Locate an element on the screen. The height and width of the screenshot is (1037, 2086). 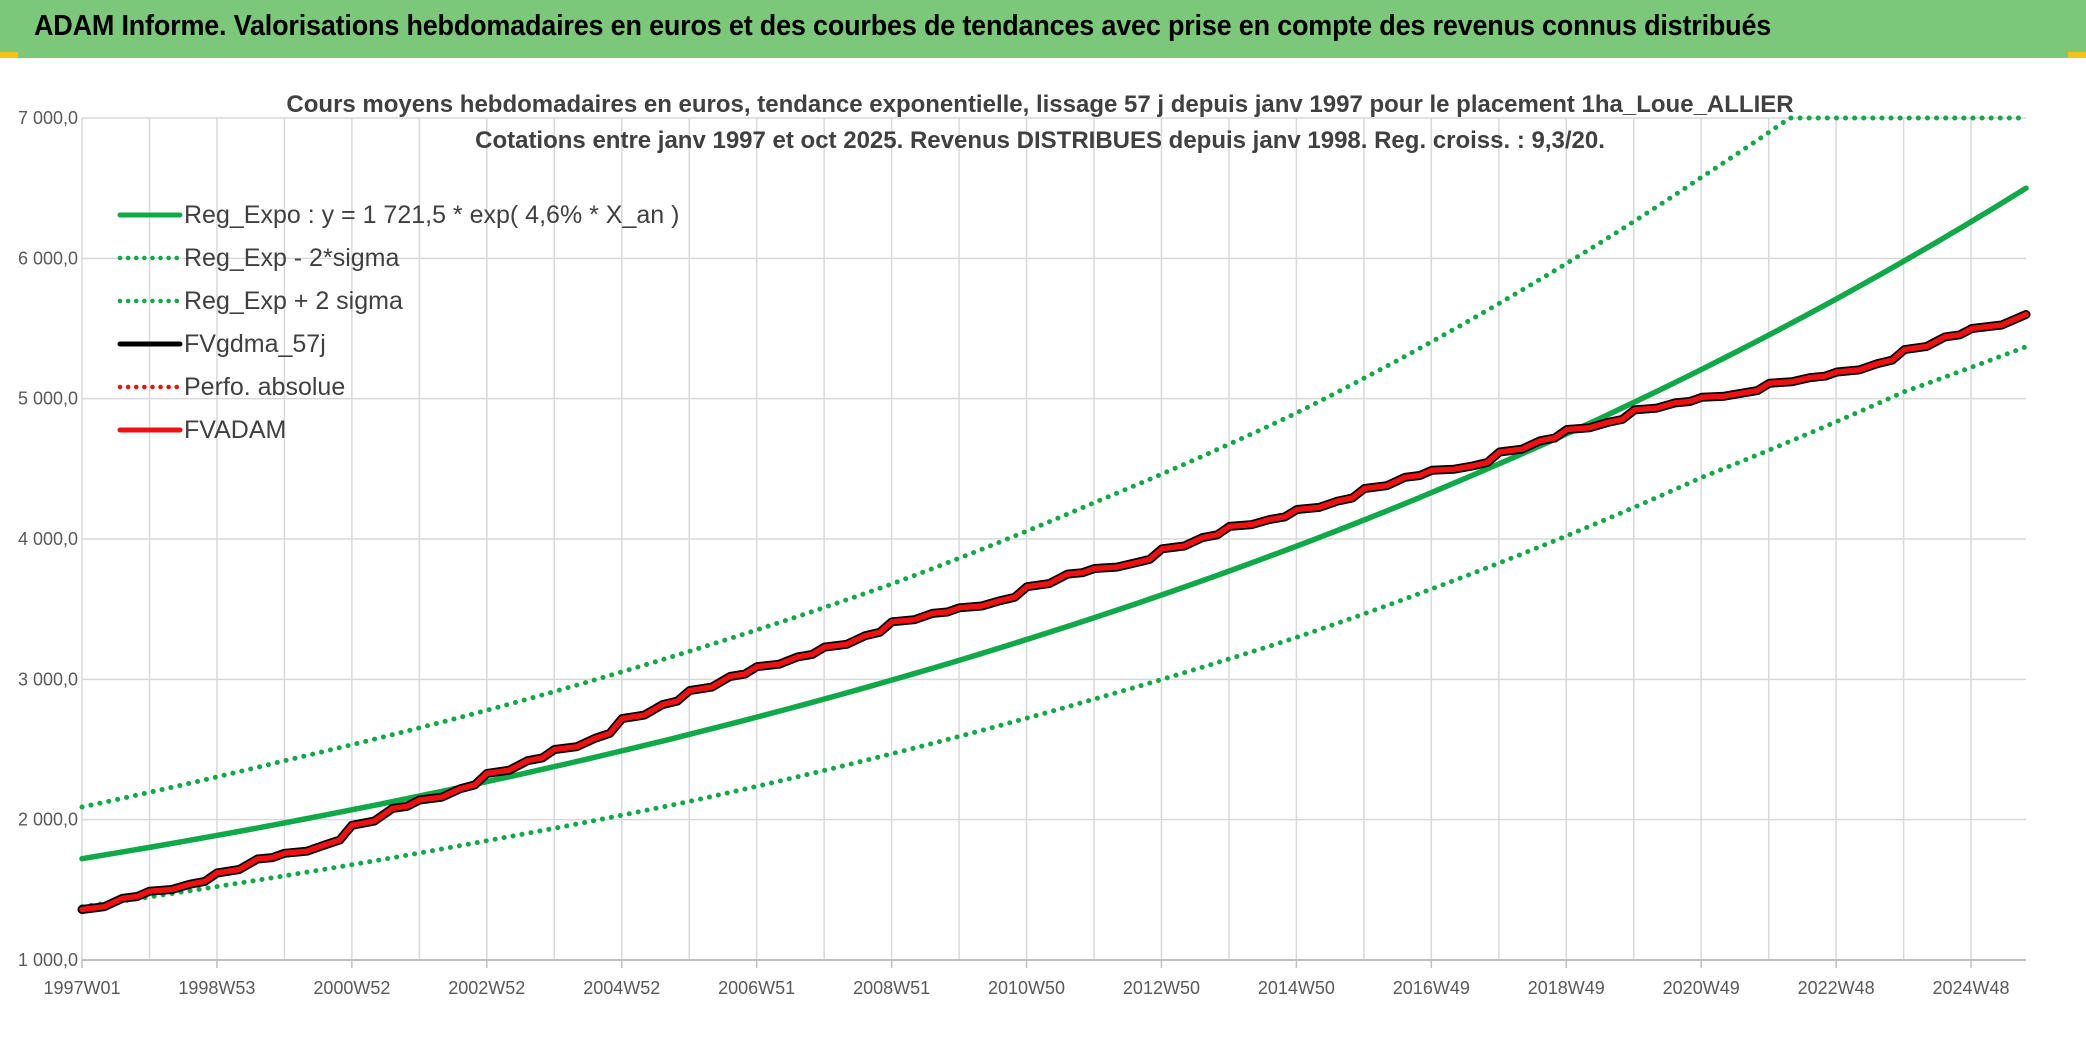
legend-label: FVADAM is located at coordinates (235, 430).